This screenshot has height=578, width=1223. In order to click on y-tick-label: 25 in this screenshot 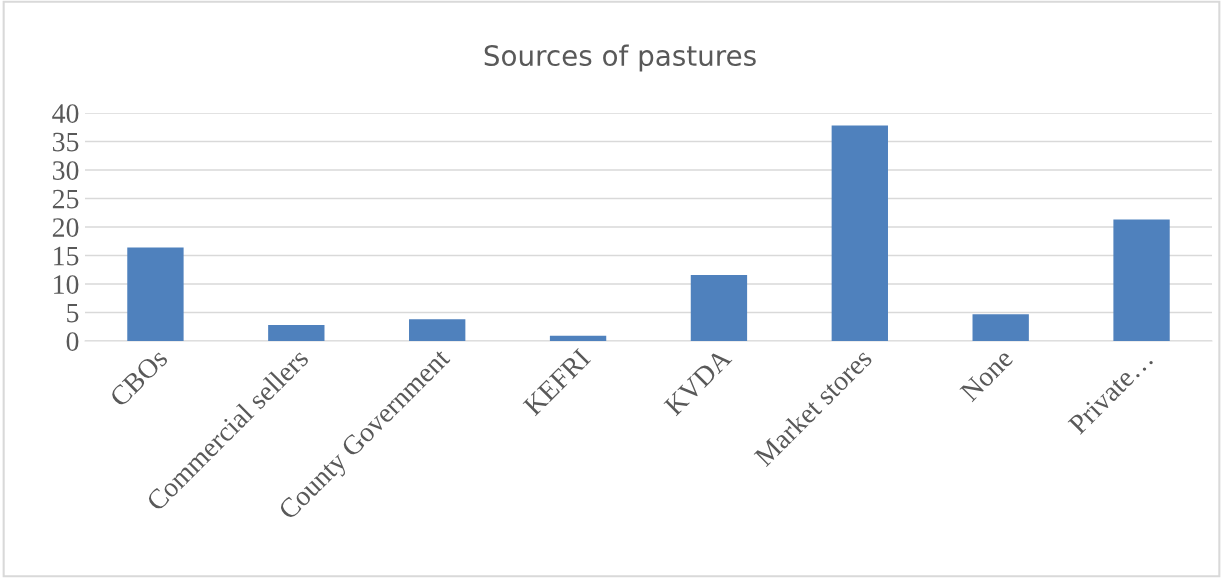, I will do `click(65, 199)`.